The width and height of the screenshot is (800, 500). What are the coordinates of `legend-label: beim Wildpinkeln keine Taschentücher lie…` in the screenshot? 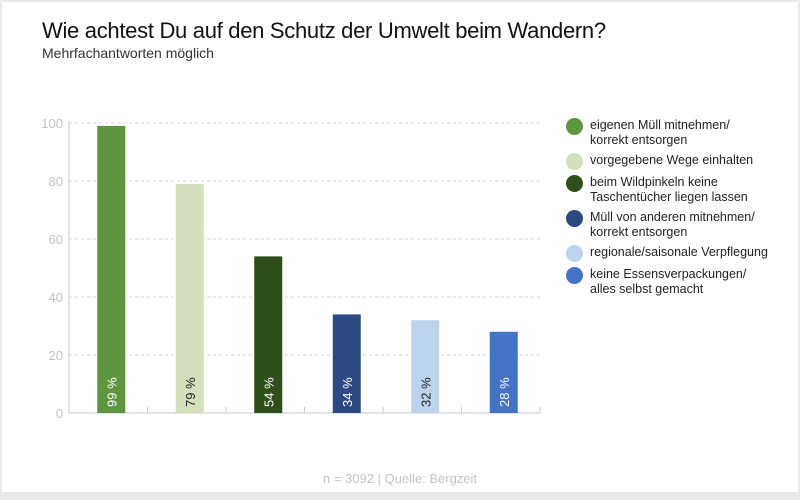 It's located at (669, 189).